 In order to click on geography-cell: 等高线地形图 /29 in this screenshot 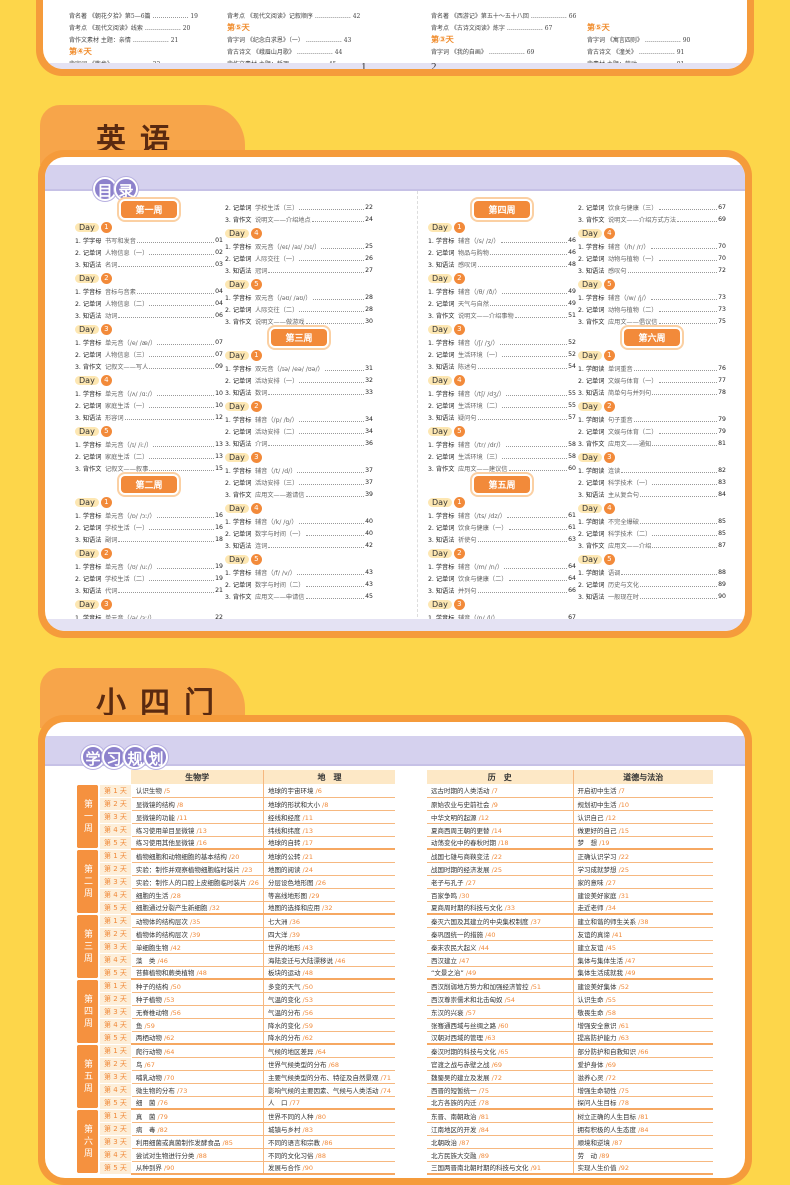, I will do `click(328, 895)`.